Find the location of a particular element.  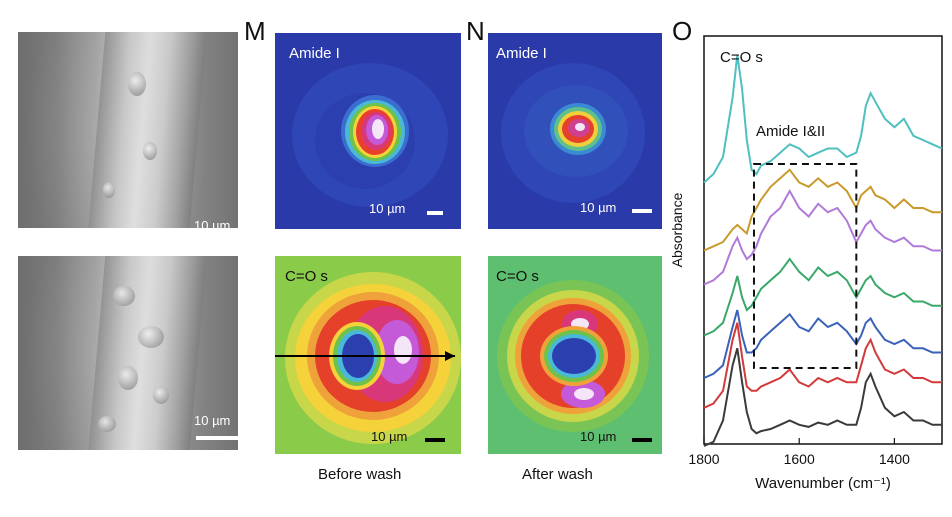

amide-map-after-contours is located at coordinates (573, 133).